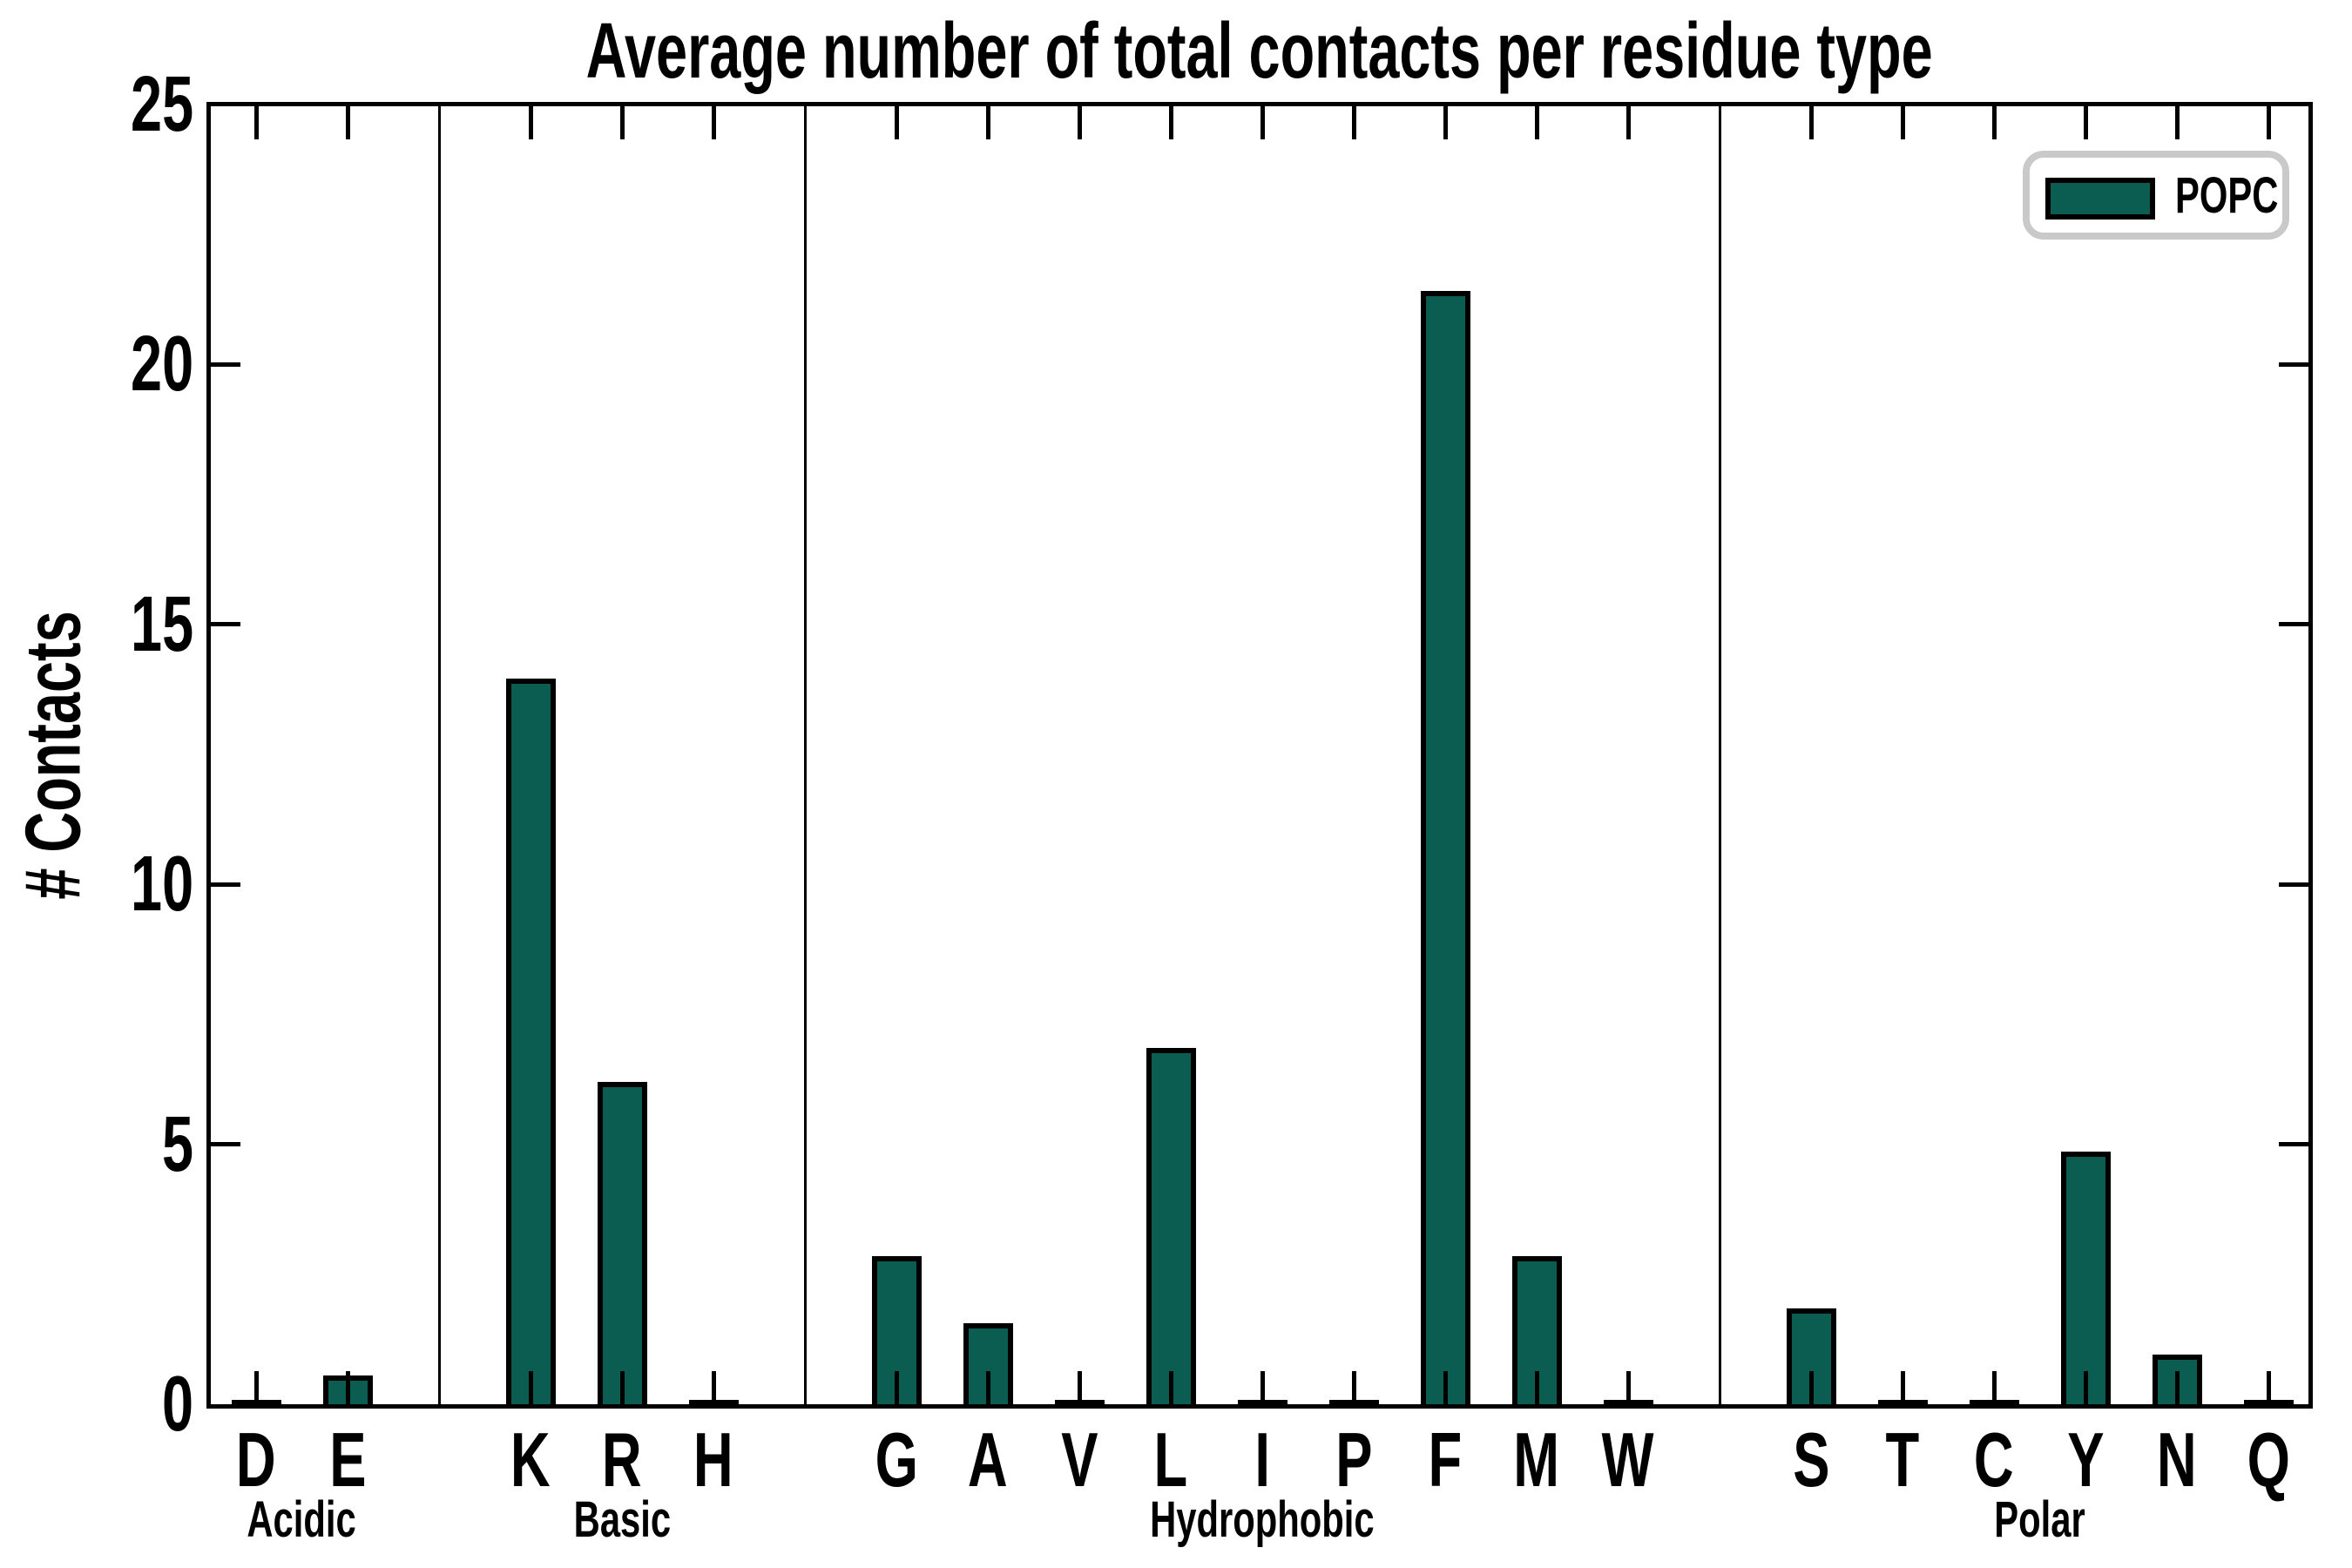 This screenshot has width=2352, height=1568. Describe the element at coordinates (1811, 1388) in the screenshot. I see `x-tick-bottom-S` at that location.